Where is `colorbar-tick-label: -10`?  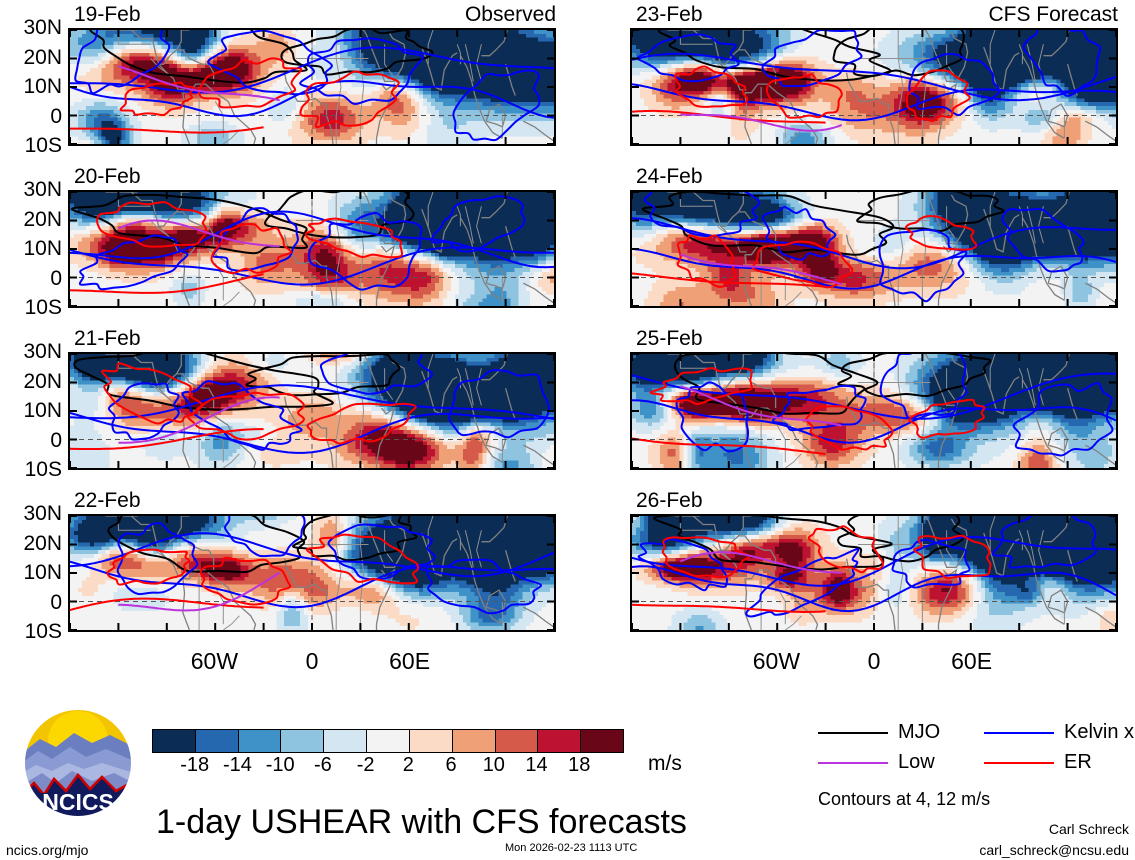
colorbar-tick-label: -10 is located at coordinates (280, 765).